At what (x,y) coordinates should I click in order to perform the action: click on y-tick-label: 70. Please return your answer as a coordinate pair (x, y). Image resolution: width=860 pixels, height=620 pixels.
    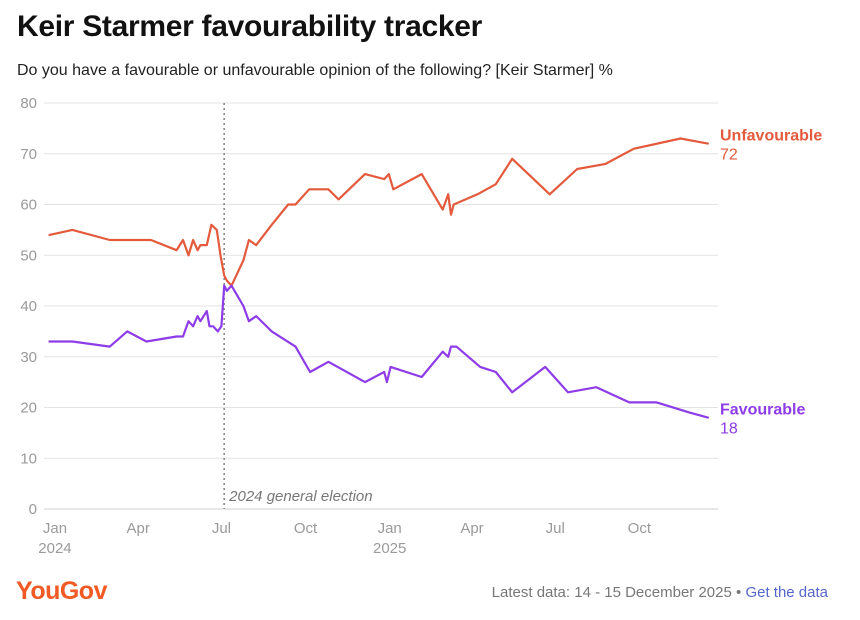
    Looking at the image, I should click on (28, 154).